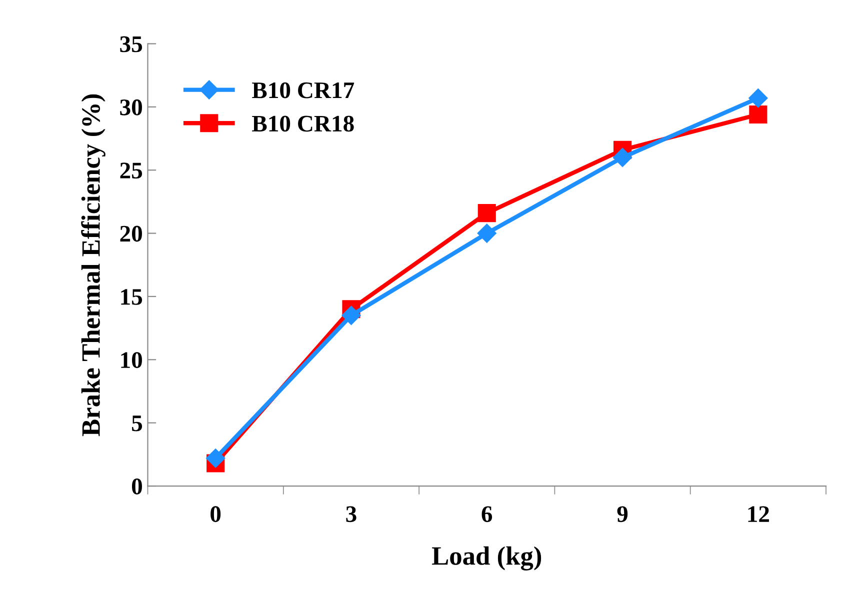 The height and width of the screenshot is (616, 864). What do you see at coordinates (131, 234) in the screenshot?
I see `y-tick-label: 20` at bounding box center [131, 234].